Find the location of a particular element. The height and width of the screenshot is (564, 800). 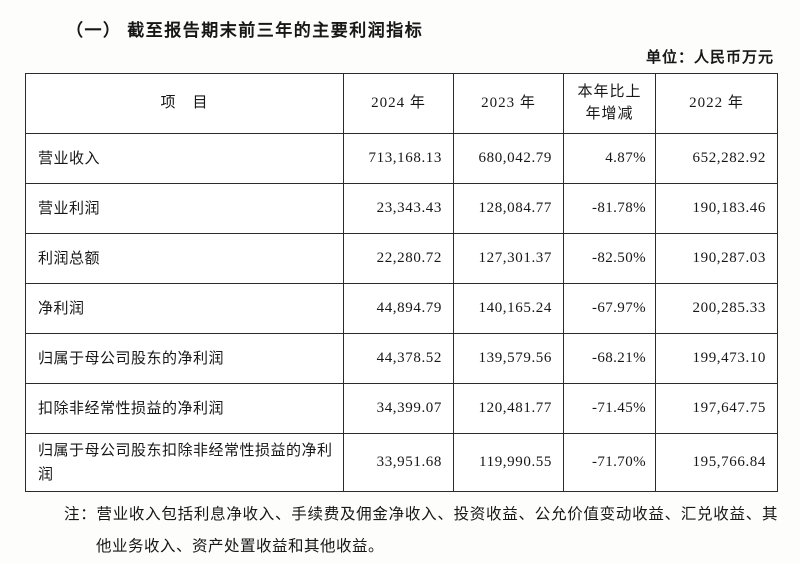

header-cell-2024: 2024 年 is located at coordinates (398, 103).